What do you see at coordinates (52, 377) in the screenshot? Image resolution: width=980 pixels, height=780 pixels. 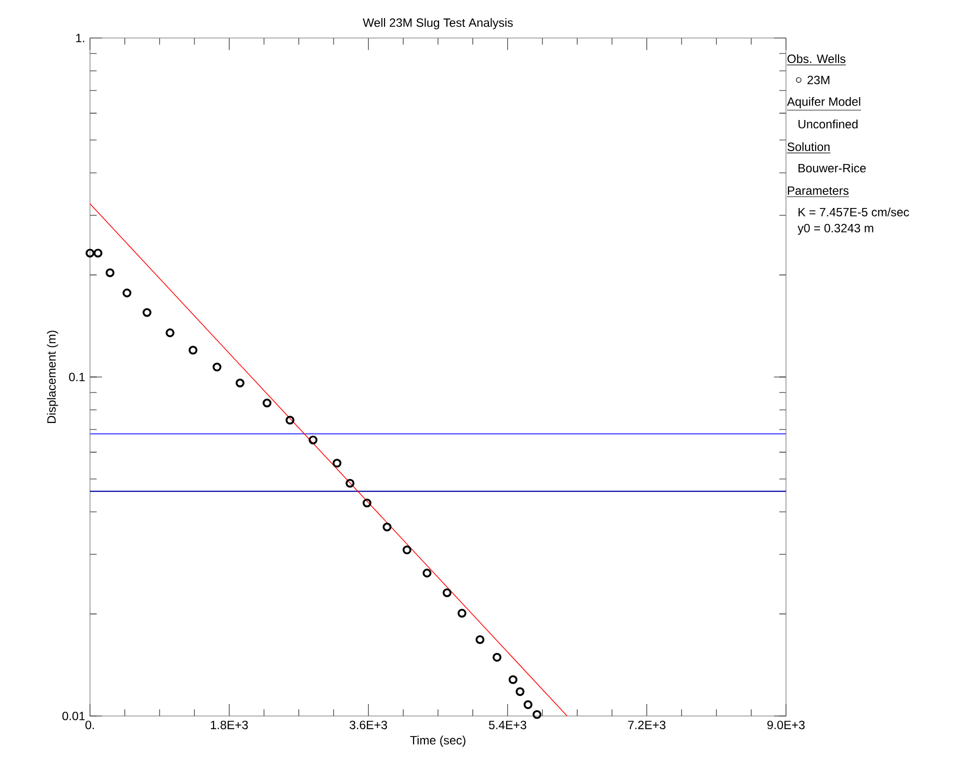 I see `y-axis-title: Displacement (m)` at bounding box center [52, 377].